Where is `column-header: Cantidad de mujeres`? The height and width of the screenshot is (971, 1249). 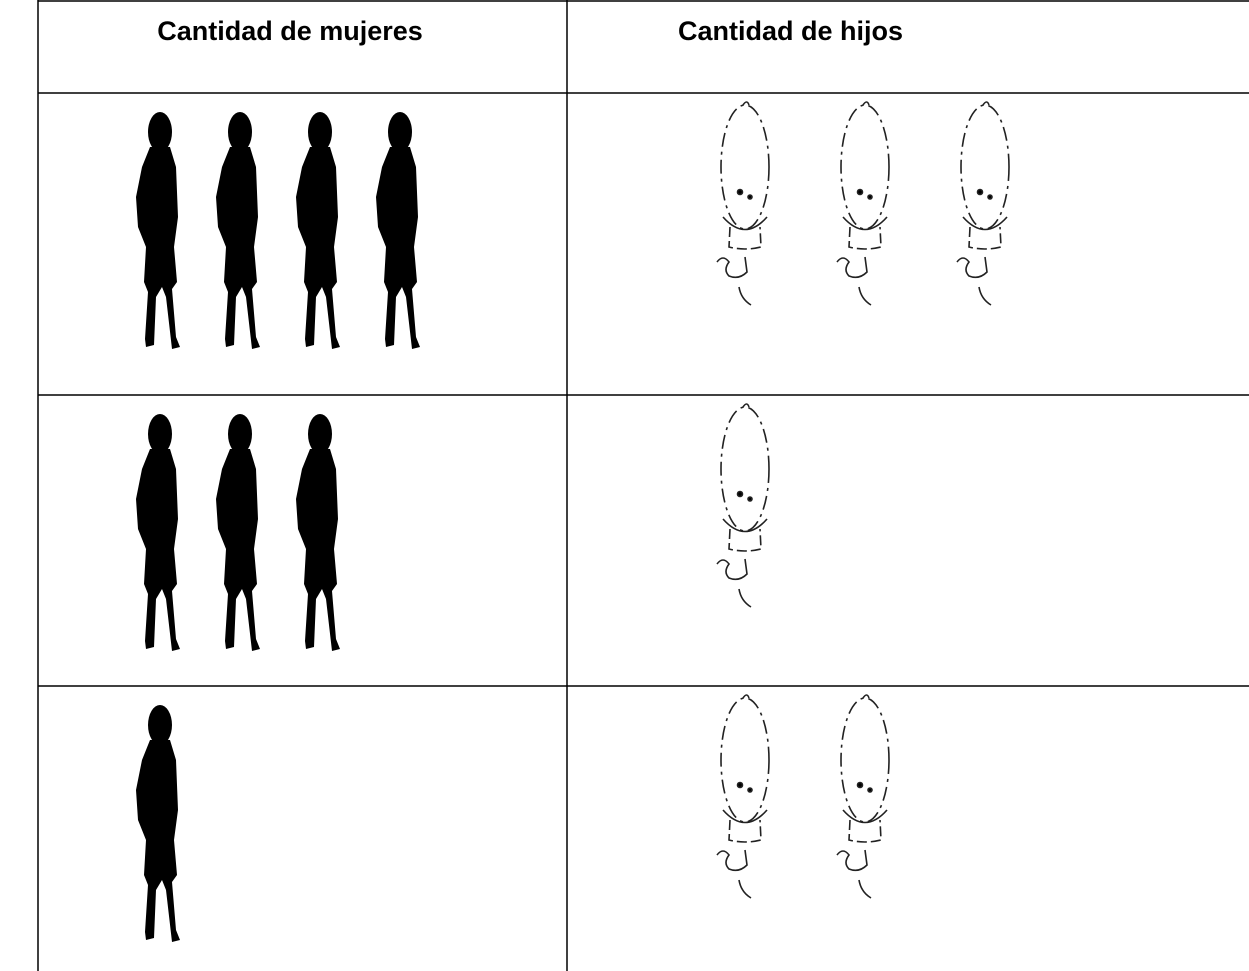
column-header: Cantidad de mujeres is located at coordinates (290, 31).